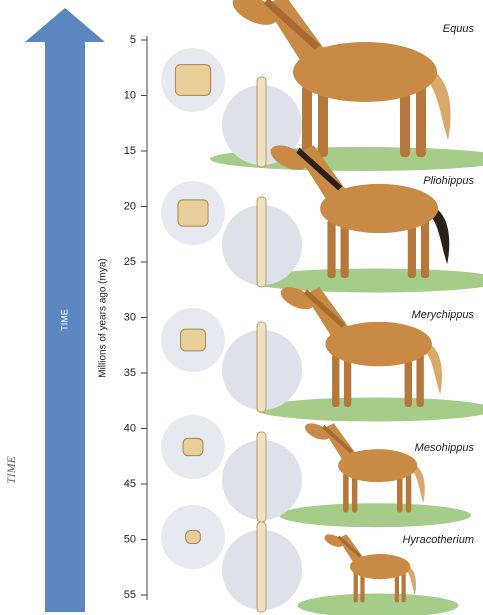 Image resolution: width=483 pixels, height=615 pixels. I want to click on species-name: Merychippus, so click(443, 315).